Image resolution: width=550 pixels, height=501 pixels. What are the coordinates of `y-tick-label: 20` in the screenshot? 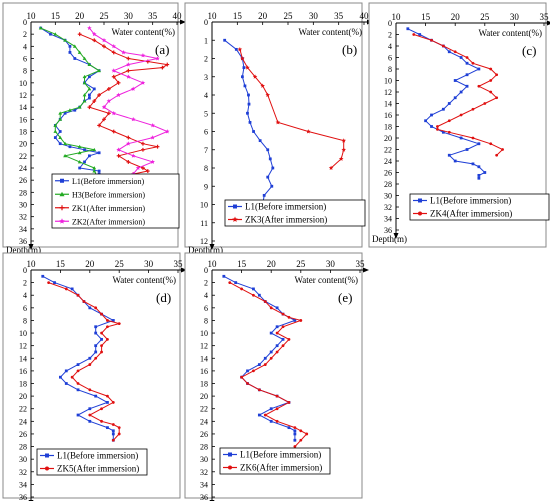 It's located at (23, 144).